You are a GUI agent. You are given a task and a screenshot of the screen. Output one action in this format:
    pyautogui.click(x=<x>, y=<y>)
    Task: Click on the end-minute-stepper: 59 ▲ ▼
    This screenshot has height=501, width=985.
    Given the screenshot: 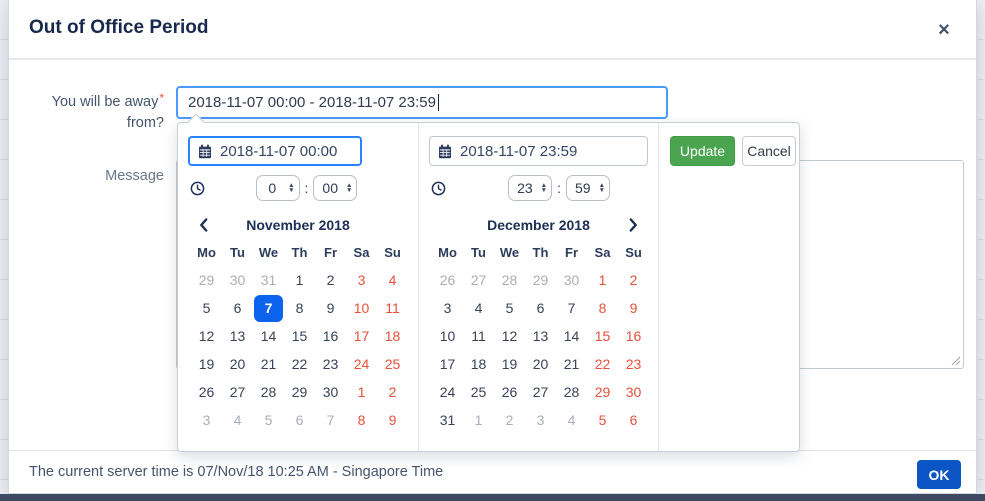 What is the action you would take?
    pyautogui.click(x=588, y=188)
    